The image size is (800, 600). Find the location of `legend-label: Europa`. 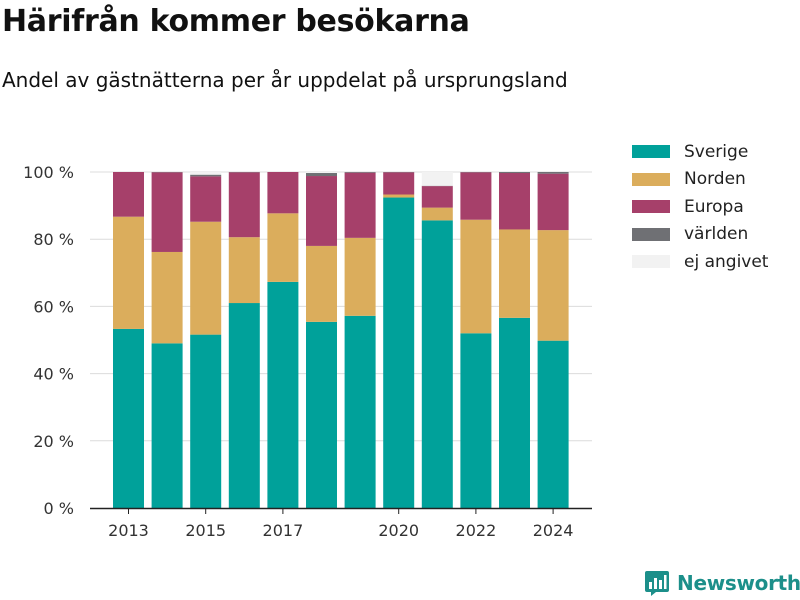

legend-label: Europa is located at coordinates (714, 206).